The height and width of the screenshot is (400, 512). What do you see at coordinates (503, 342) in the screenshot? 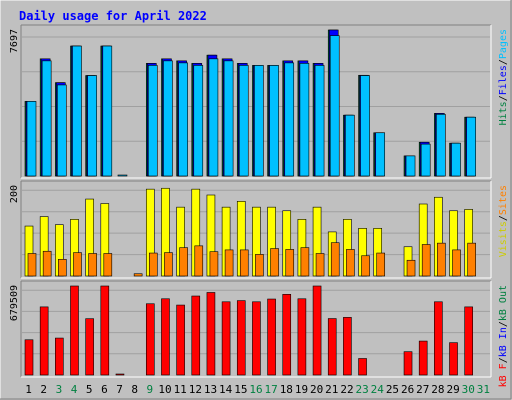
I see `legend-entry: kB In` at bounding box center [503, 342].